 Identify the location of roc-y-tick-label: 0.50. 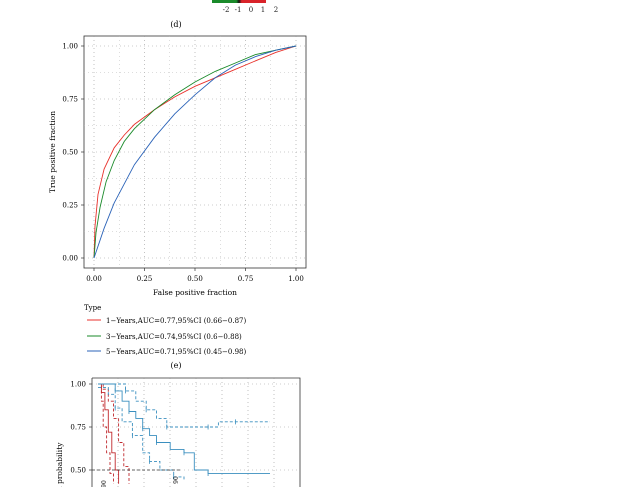
(70, 153).